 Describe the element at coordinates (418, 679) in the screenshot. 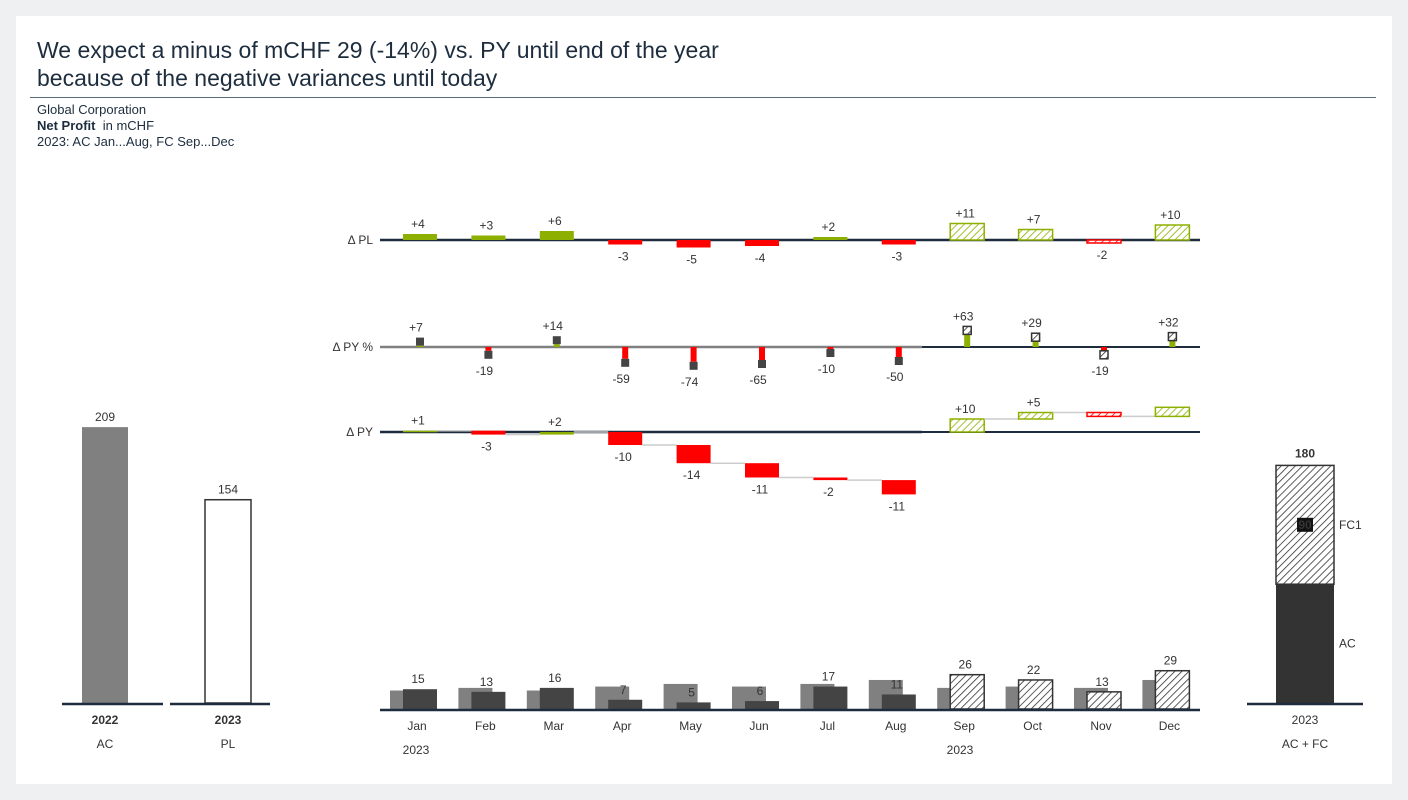

I see `month-value-label: 15` at that location.